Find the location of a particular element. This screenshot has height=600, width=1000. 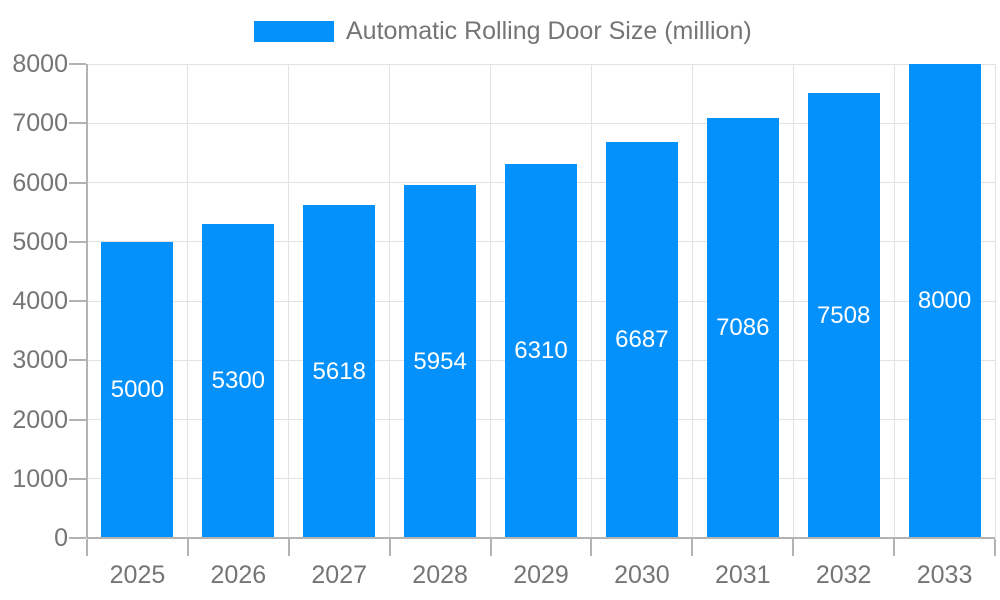

bar: 5954 is located at coordinates (440, 361).